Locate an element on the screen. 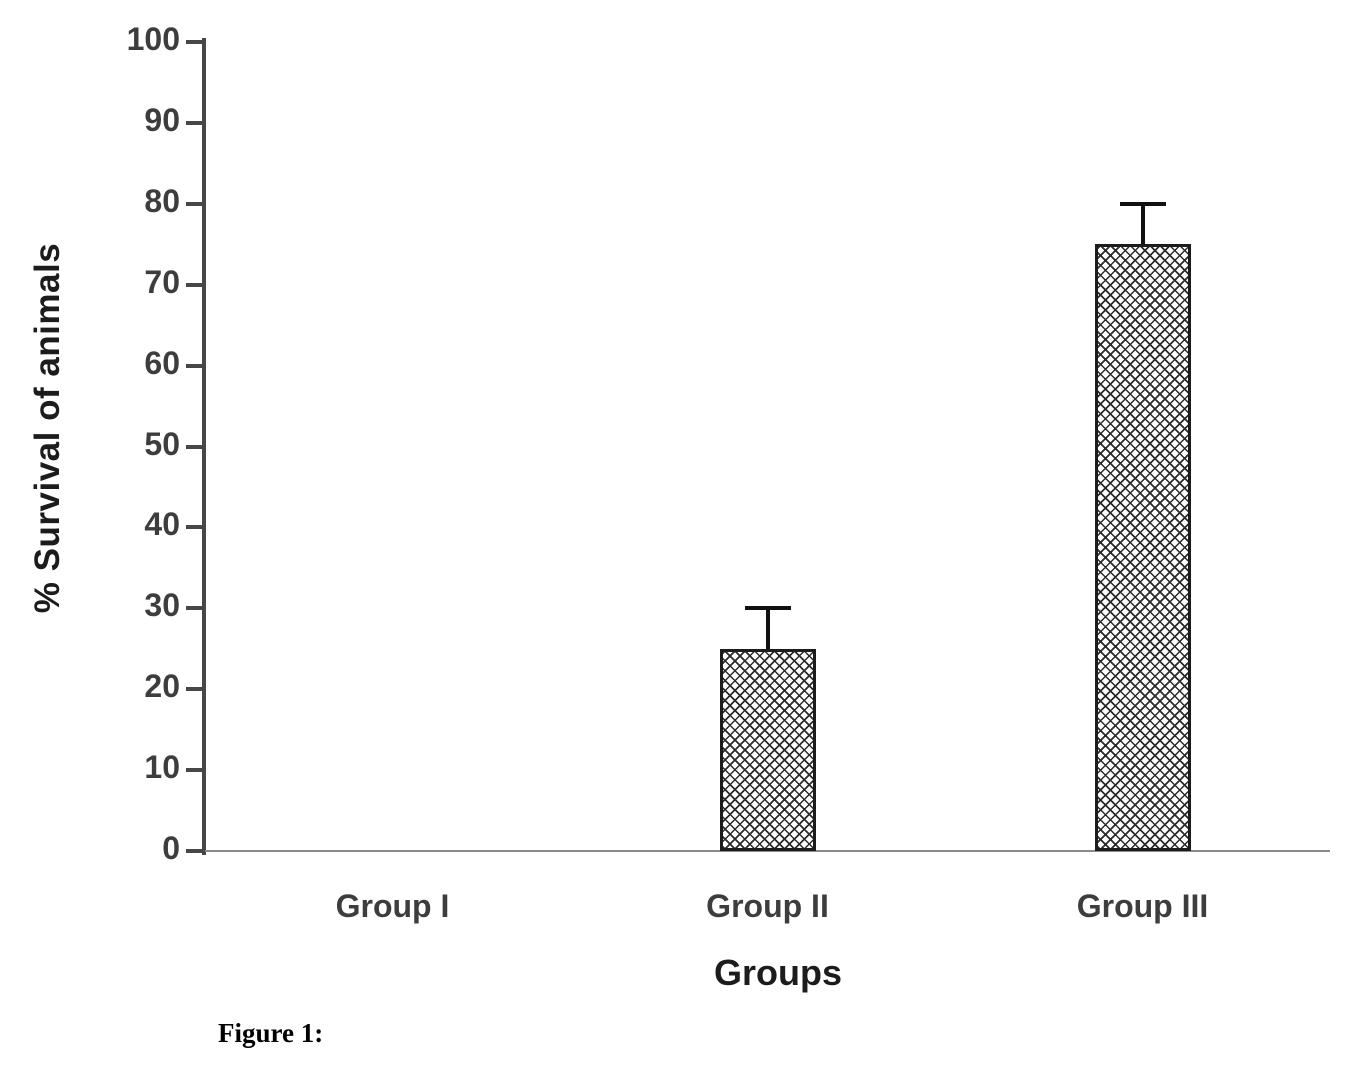  y-tick-label: 20 is located at coordinates (162, 686).